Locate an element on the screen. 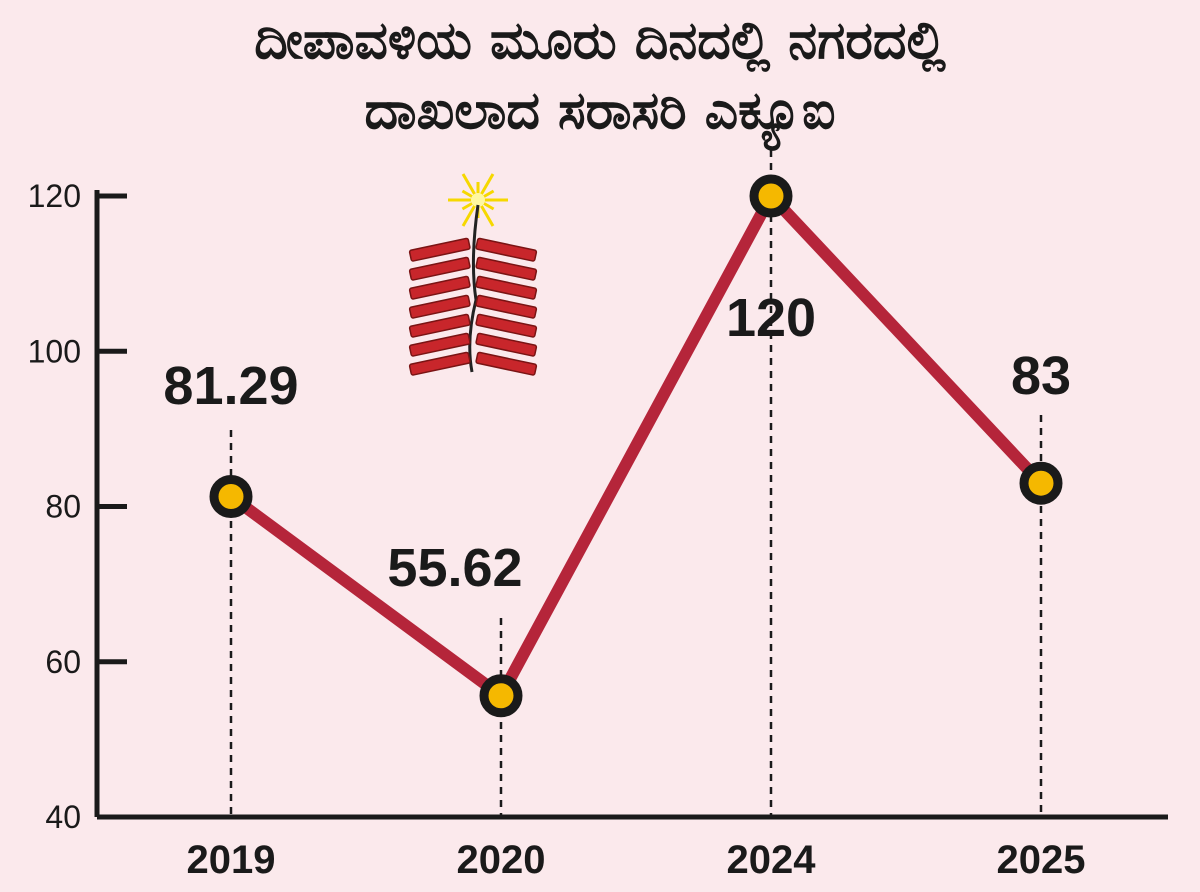 This screenshot has height=892, width=1200. firecracker-icon is located at coordinates (473, 274).